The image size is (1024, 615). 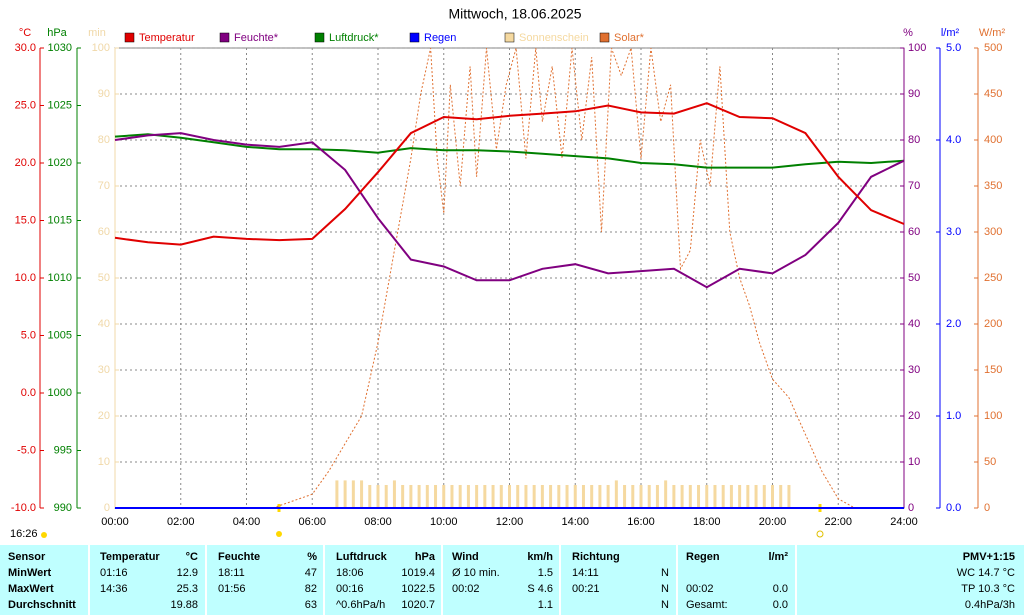 I want to click on table-cell: 18:11, so click(x=231, y=573).